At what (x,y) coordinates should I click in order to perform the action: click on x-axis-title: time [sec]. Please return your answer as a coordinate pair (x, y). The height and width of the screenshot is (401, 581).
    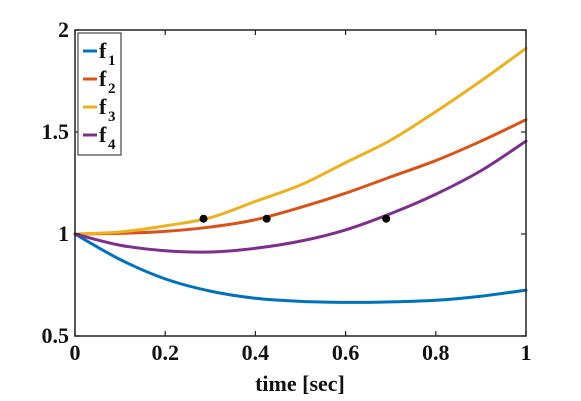
    Looking at the image, I should click on (300, 383).